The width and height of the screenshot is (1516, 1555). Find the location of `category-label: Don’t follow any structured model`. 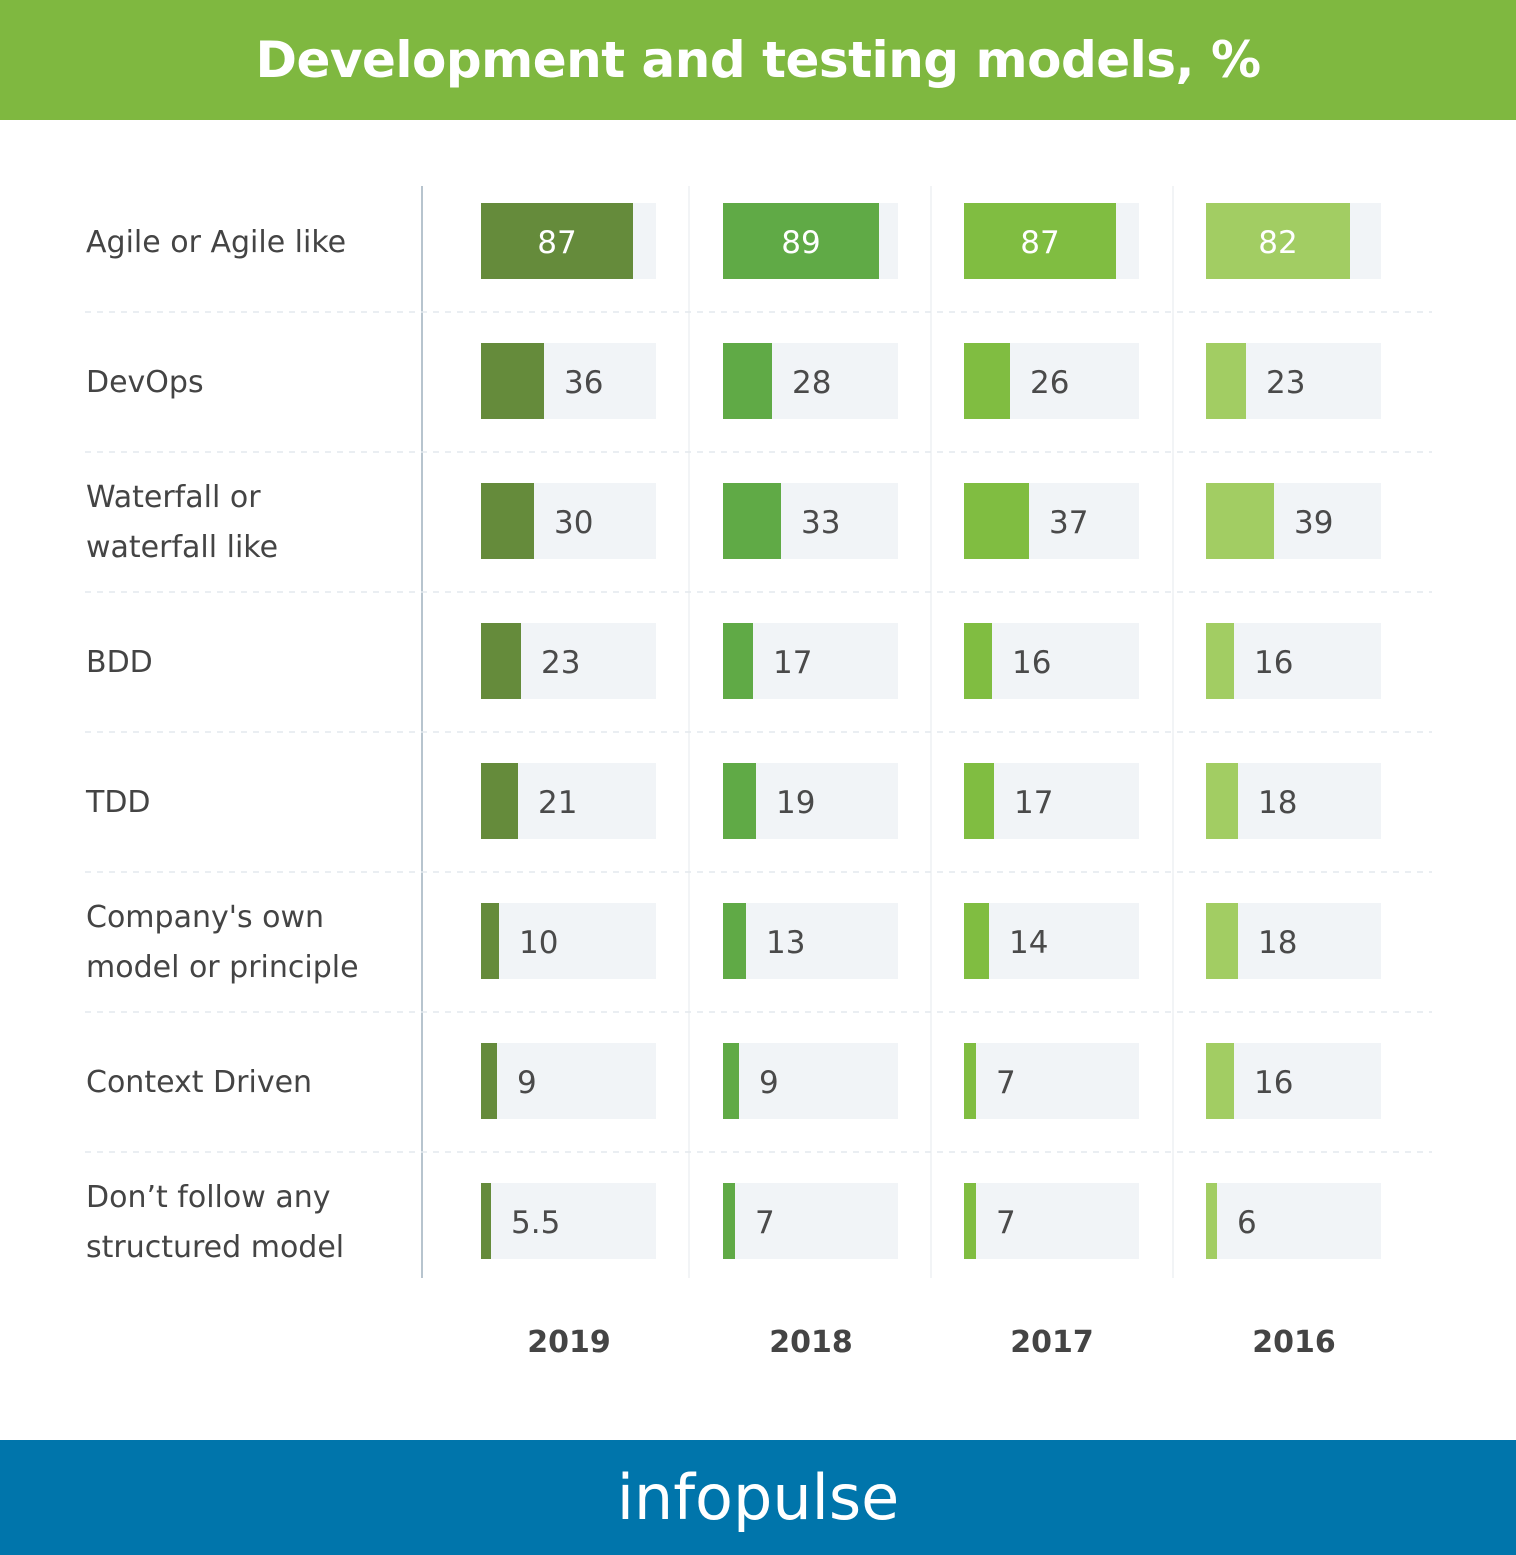

category-label: Don’t follow any structured model is located at coordinates (215, 1222).